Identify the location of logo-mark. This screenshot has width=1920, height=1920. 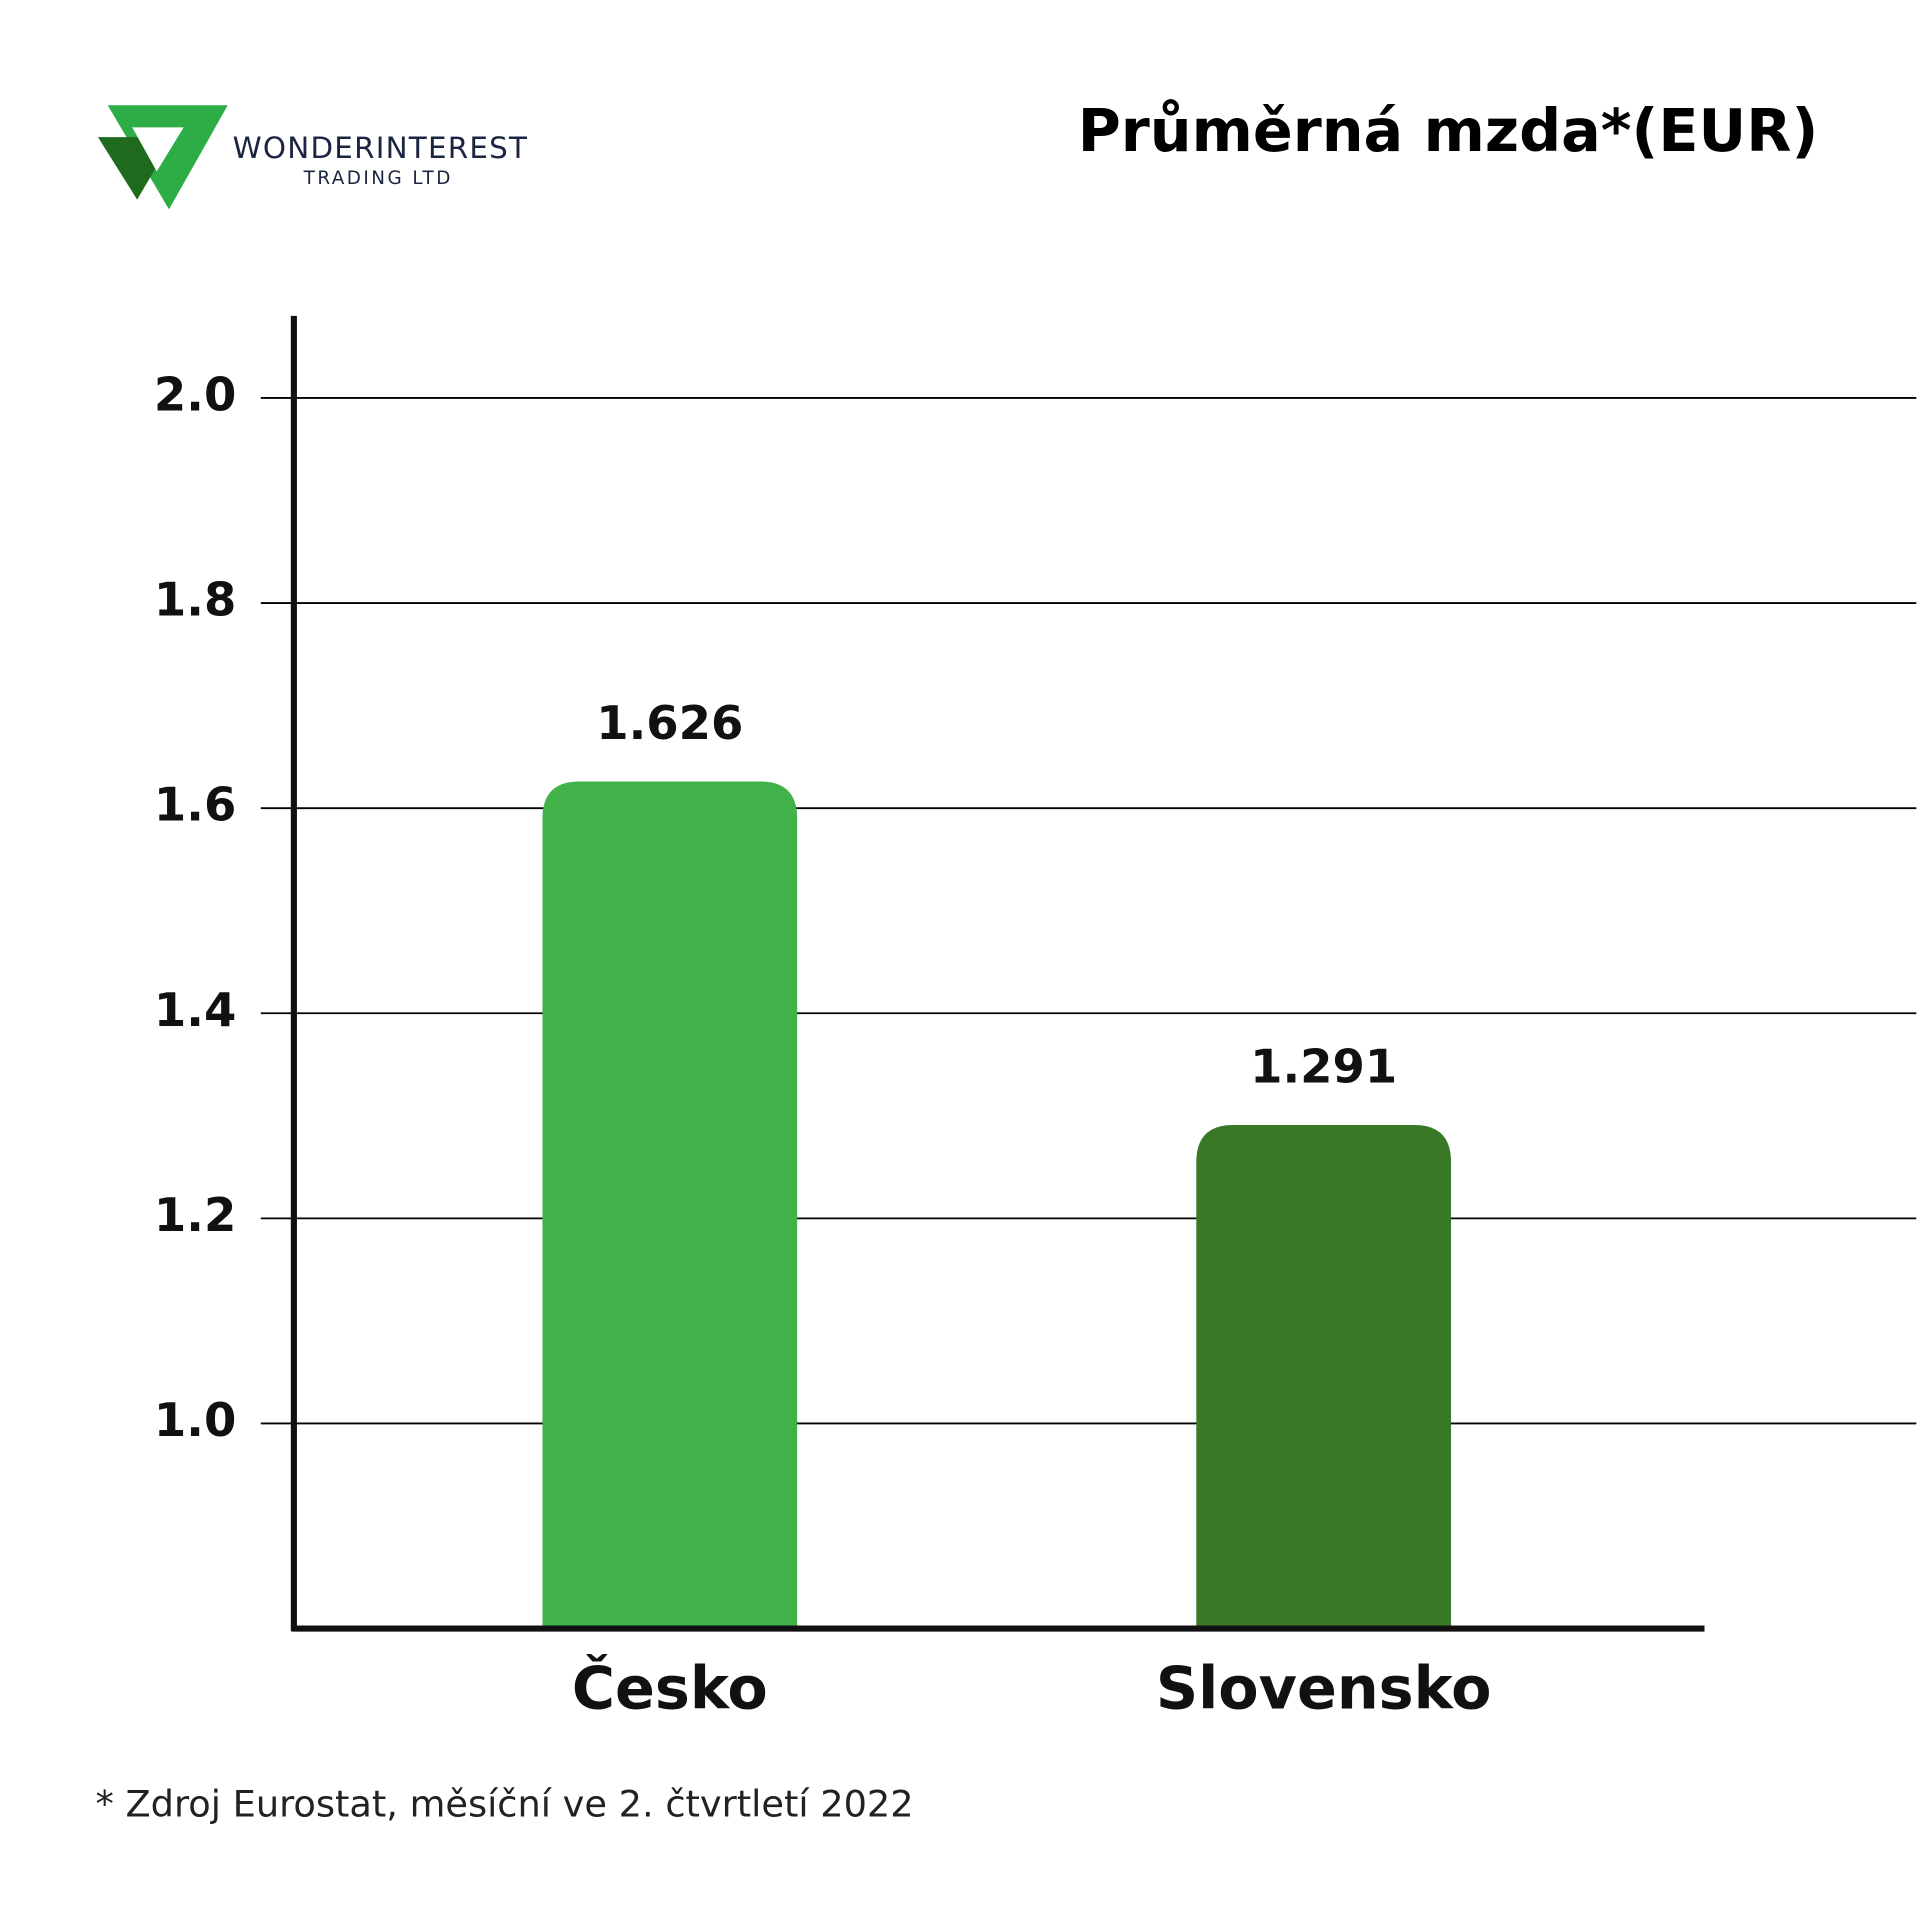
(158, 149).